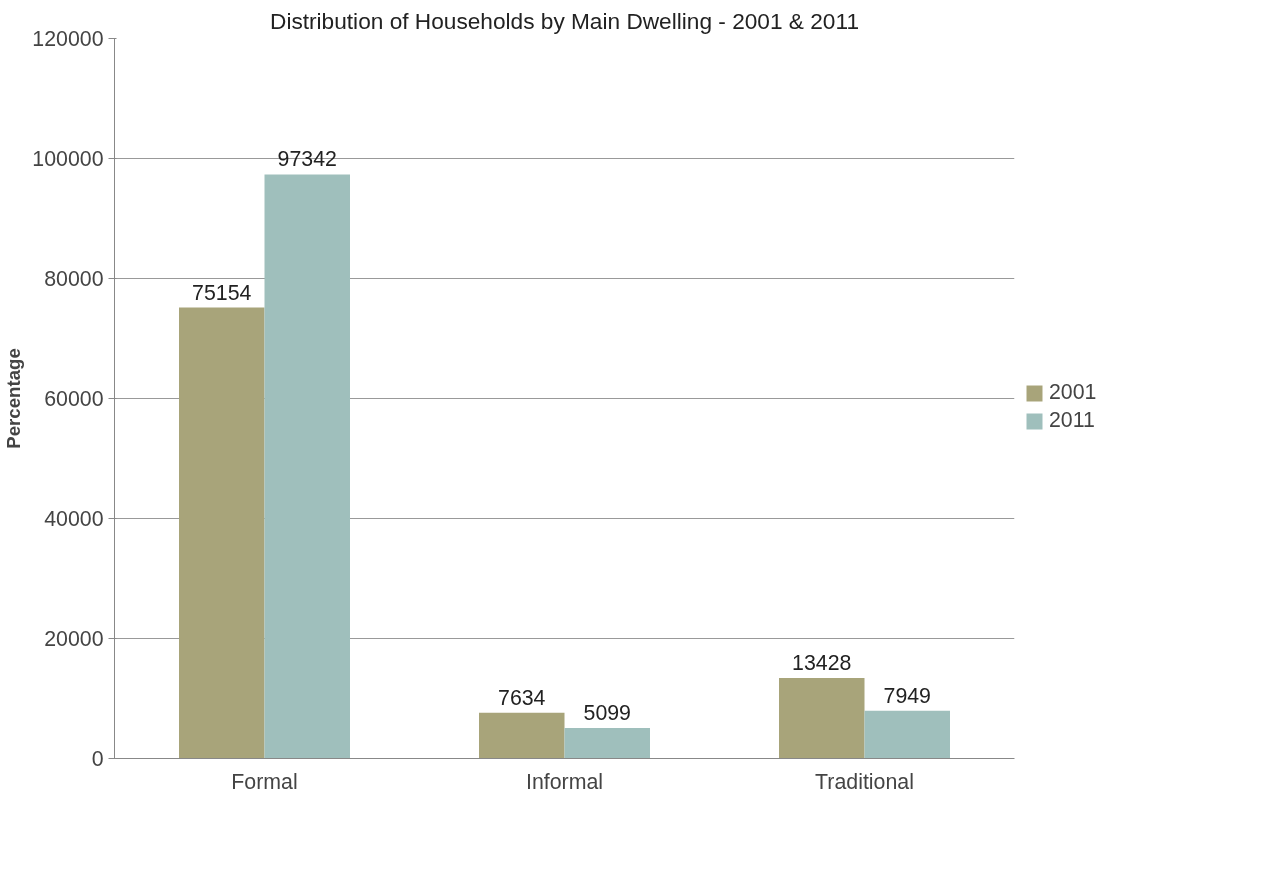 This screenshot has width=1280, height=896. Describe the element at coordinates (97, 759) in the screenshot. I see `y-tick-label: 0` at that location.